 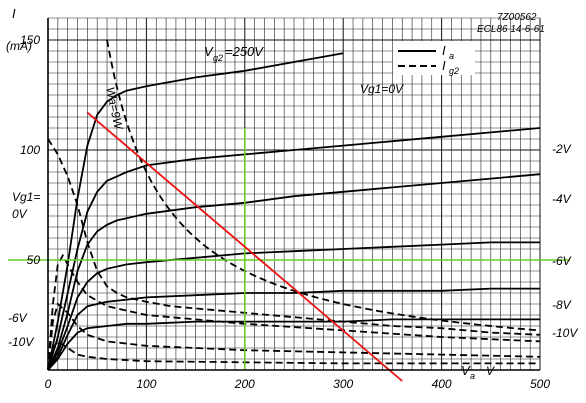 I want to click on series-10v-line, so click(x=293, y=344).